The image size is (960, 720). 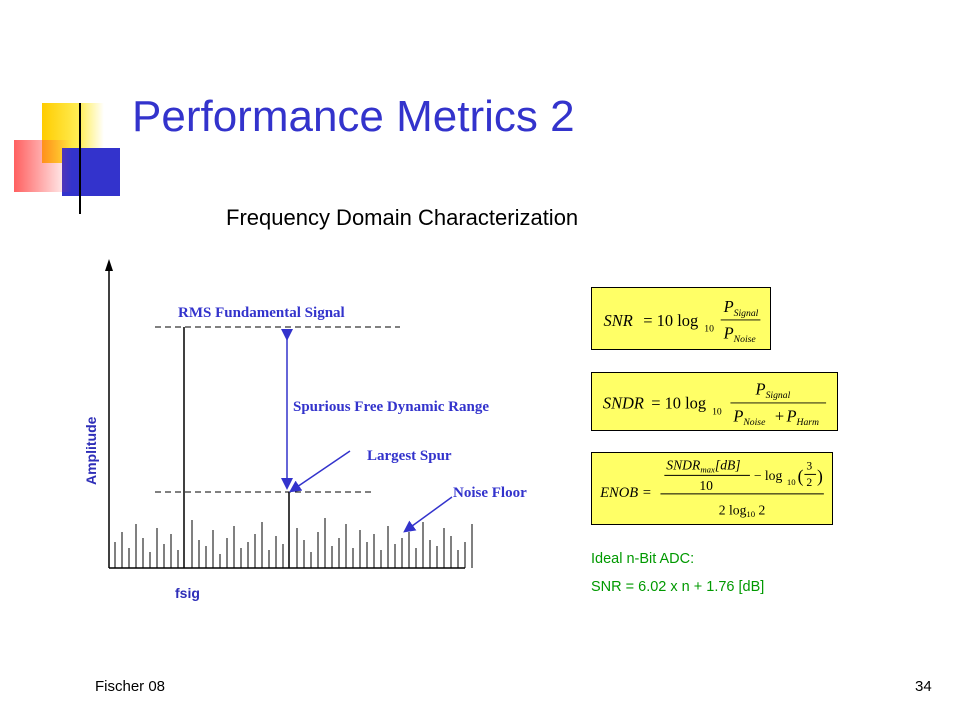 I want to click on svg-text: 2 log10 2, so click(x=742, y=510).